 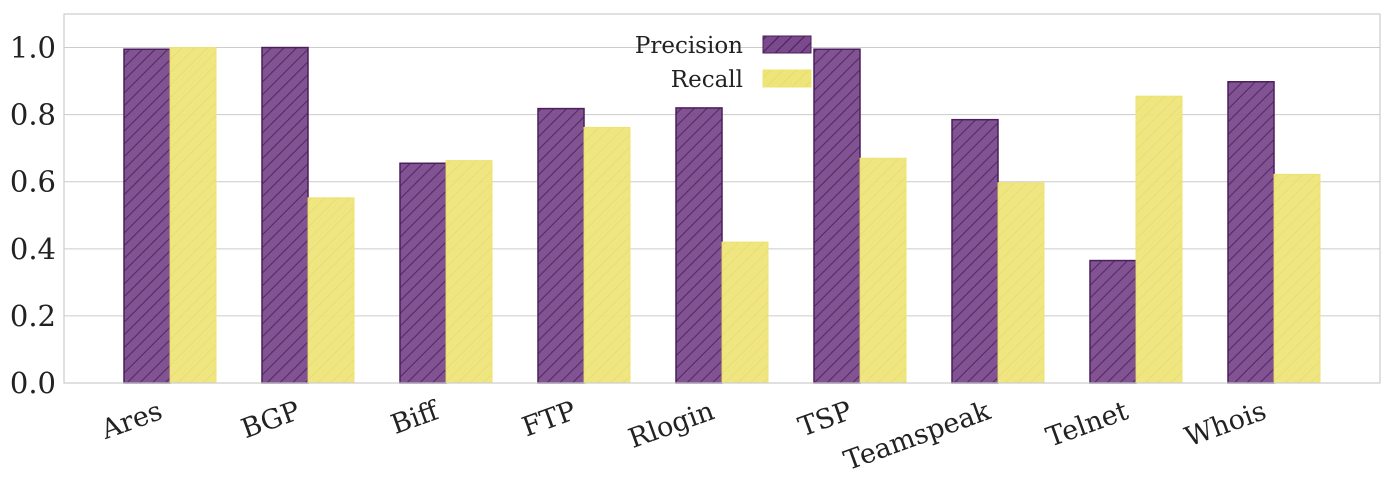 What do you see at coordinates (33, 215) in the screenshot?
I see `y-axis-ticks: 0.0 0.2 0.4 0.6 0.8 1.0` at bounding box center [33, 215].